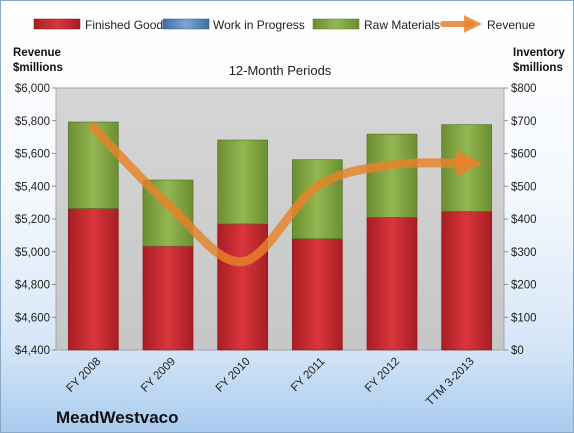  Describe the element at coordinates (158, 375) in the screenshot. I see `x-axis-tick-label: FY 2009` at that location.